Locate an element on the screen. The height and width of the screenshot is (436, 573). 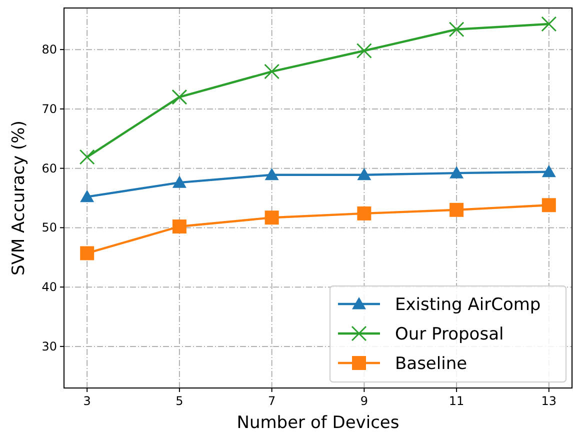
y-tick-label: 50 is located at coordinates (49, 227).